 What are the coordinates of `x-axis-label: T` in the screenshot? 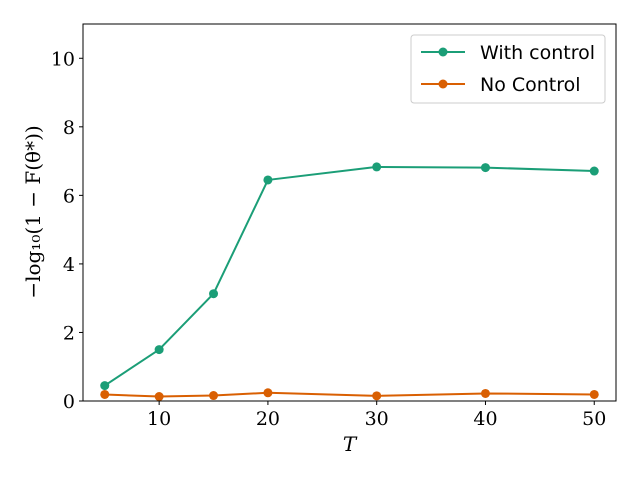 It's located at (350, 444).